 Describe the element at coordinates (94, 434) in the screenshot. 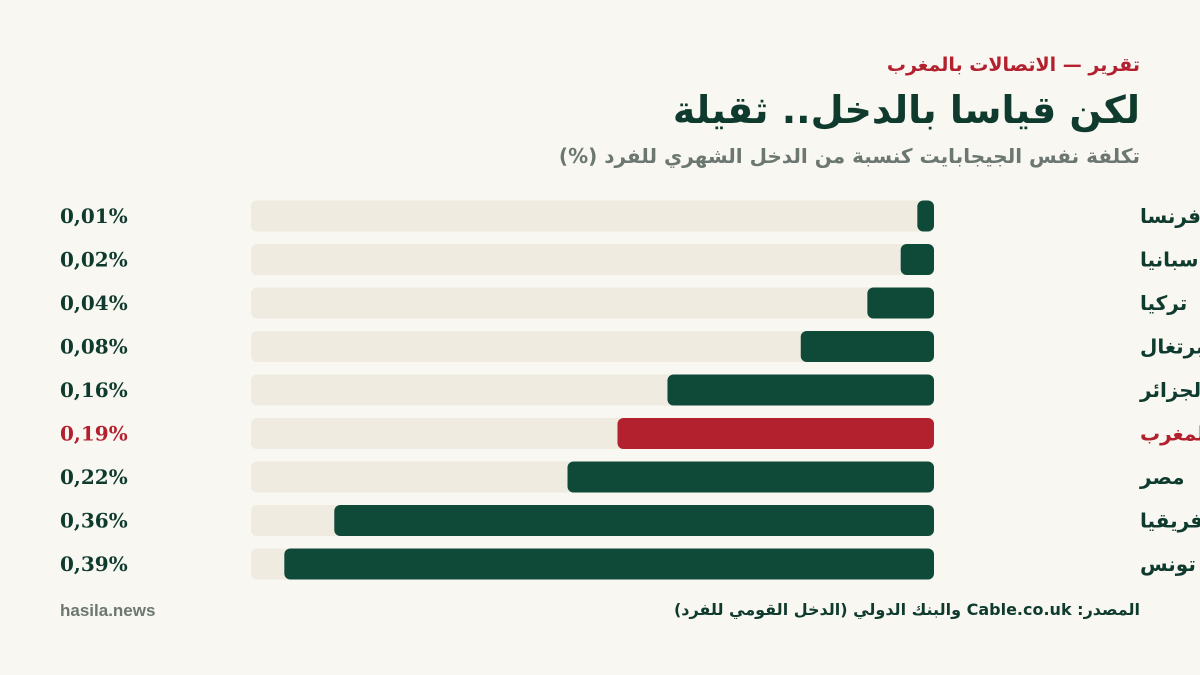

I see `value-label: 0,19%` at that location.